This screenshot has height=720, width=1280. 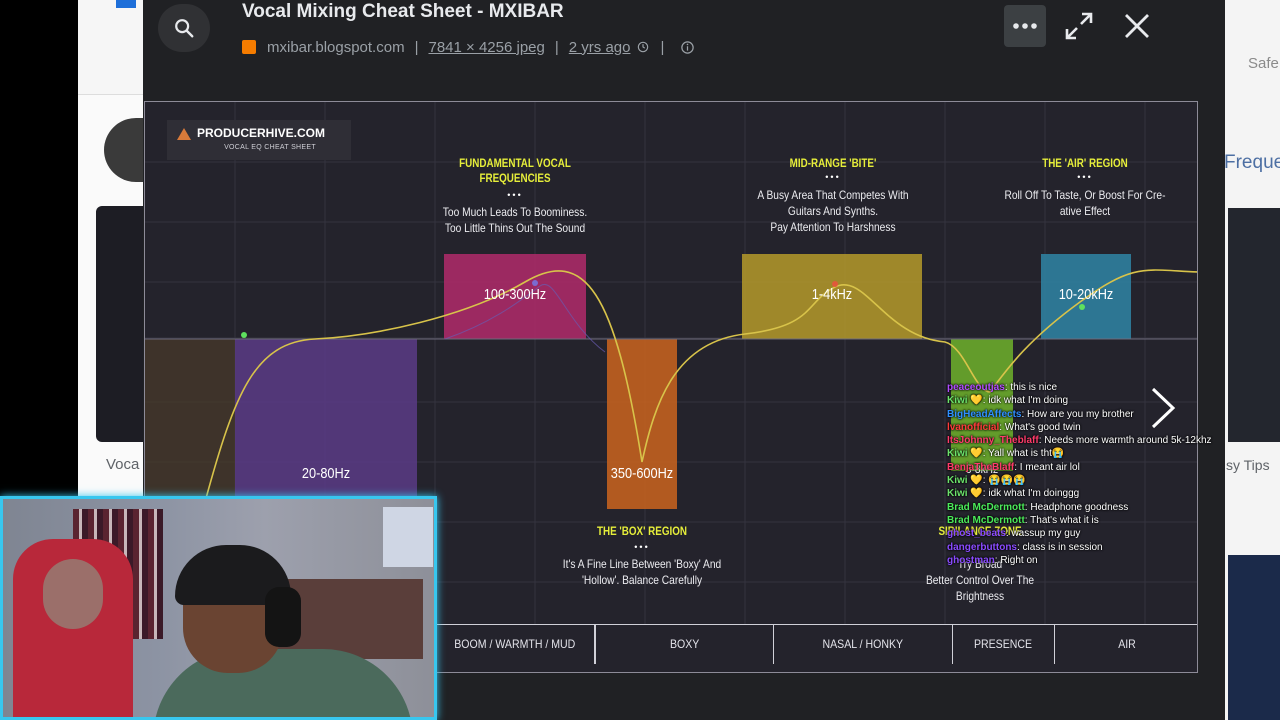 What do you see at coordinates (1076, 507) in the screenshot?
I see `chat-text: : Headphone goodness` at bounding box center [1076, 507].